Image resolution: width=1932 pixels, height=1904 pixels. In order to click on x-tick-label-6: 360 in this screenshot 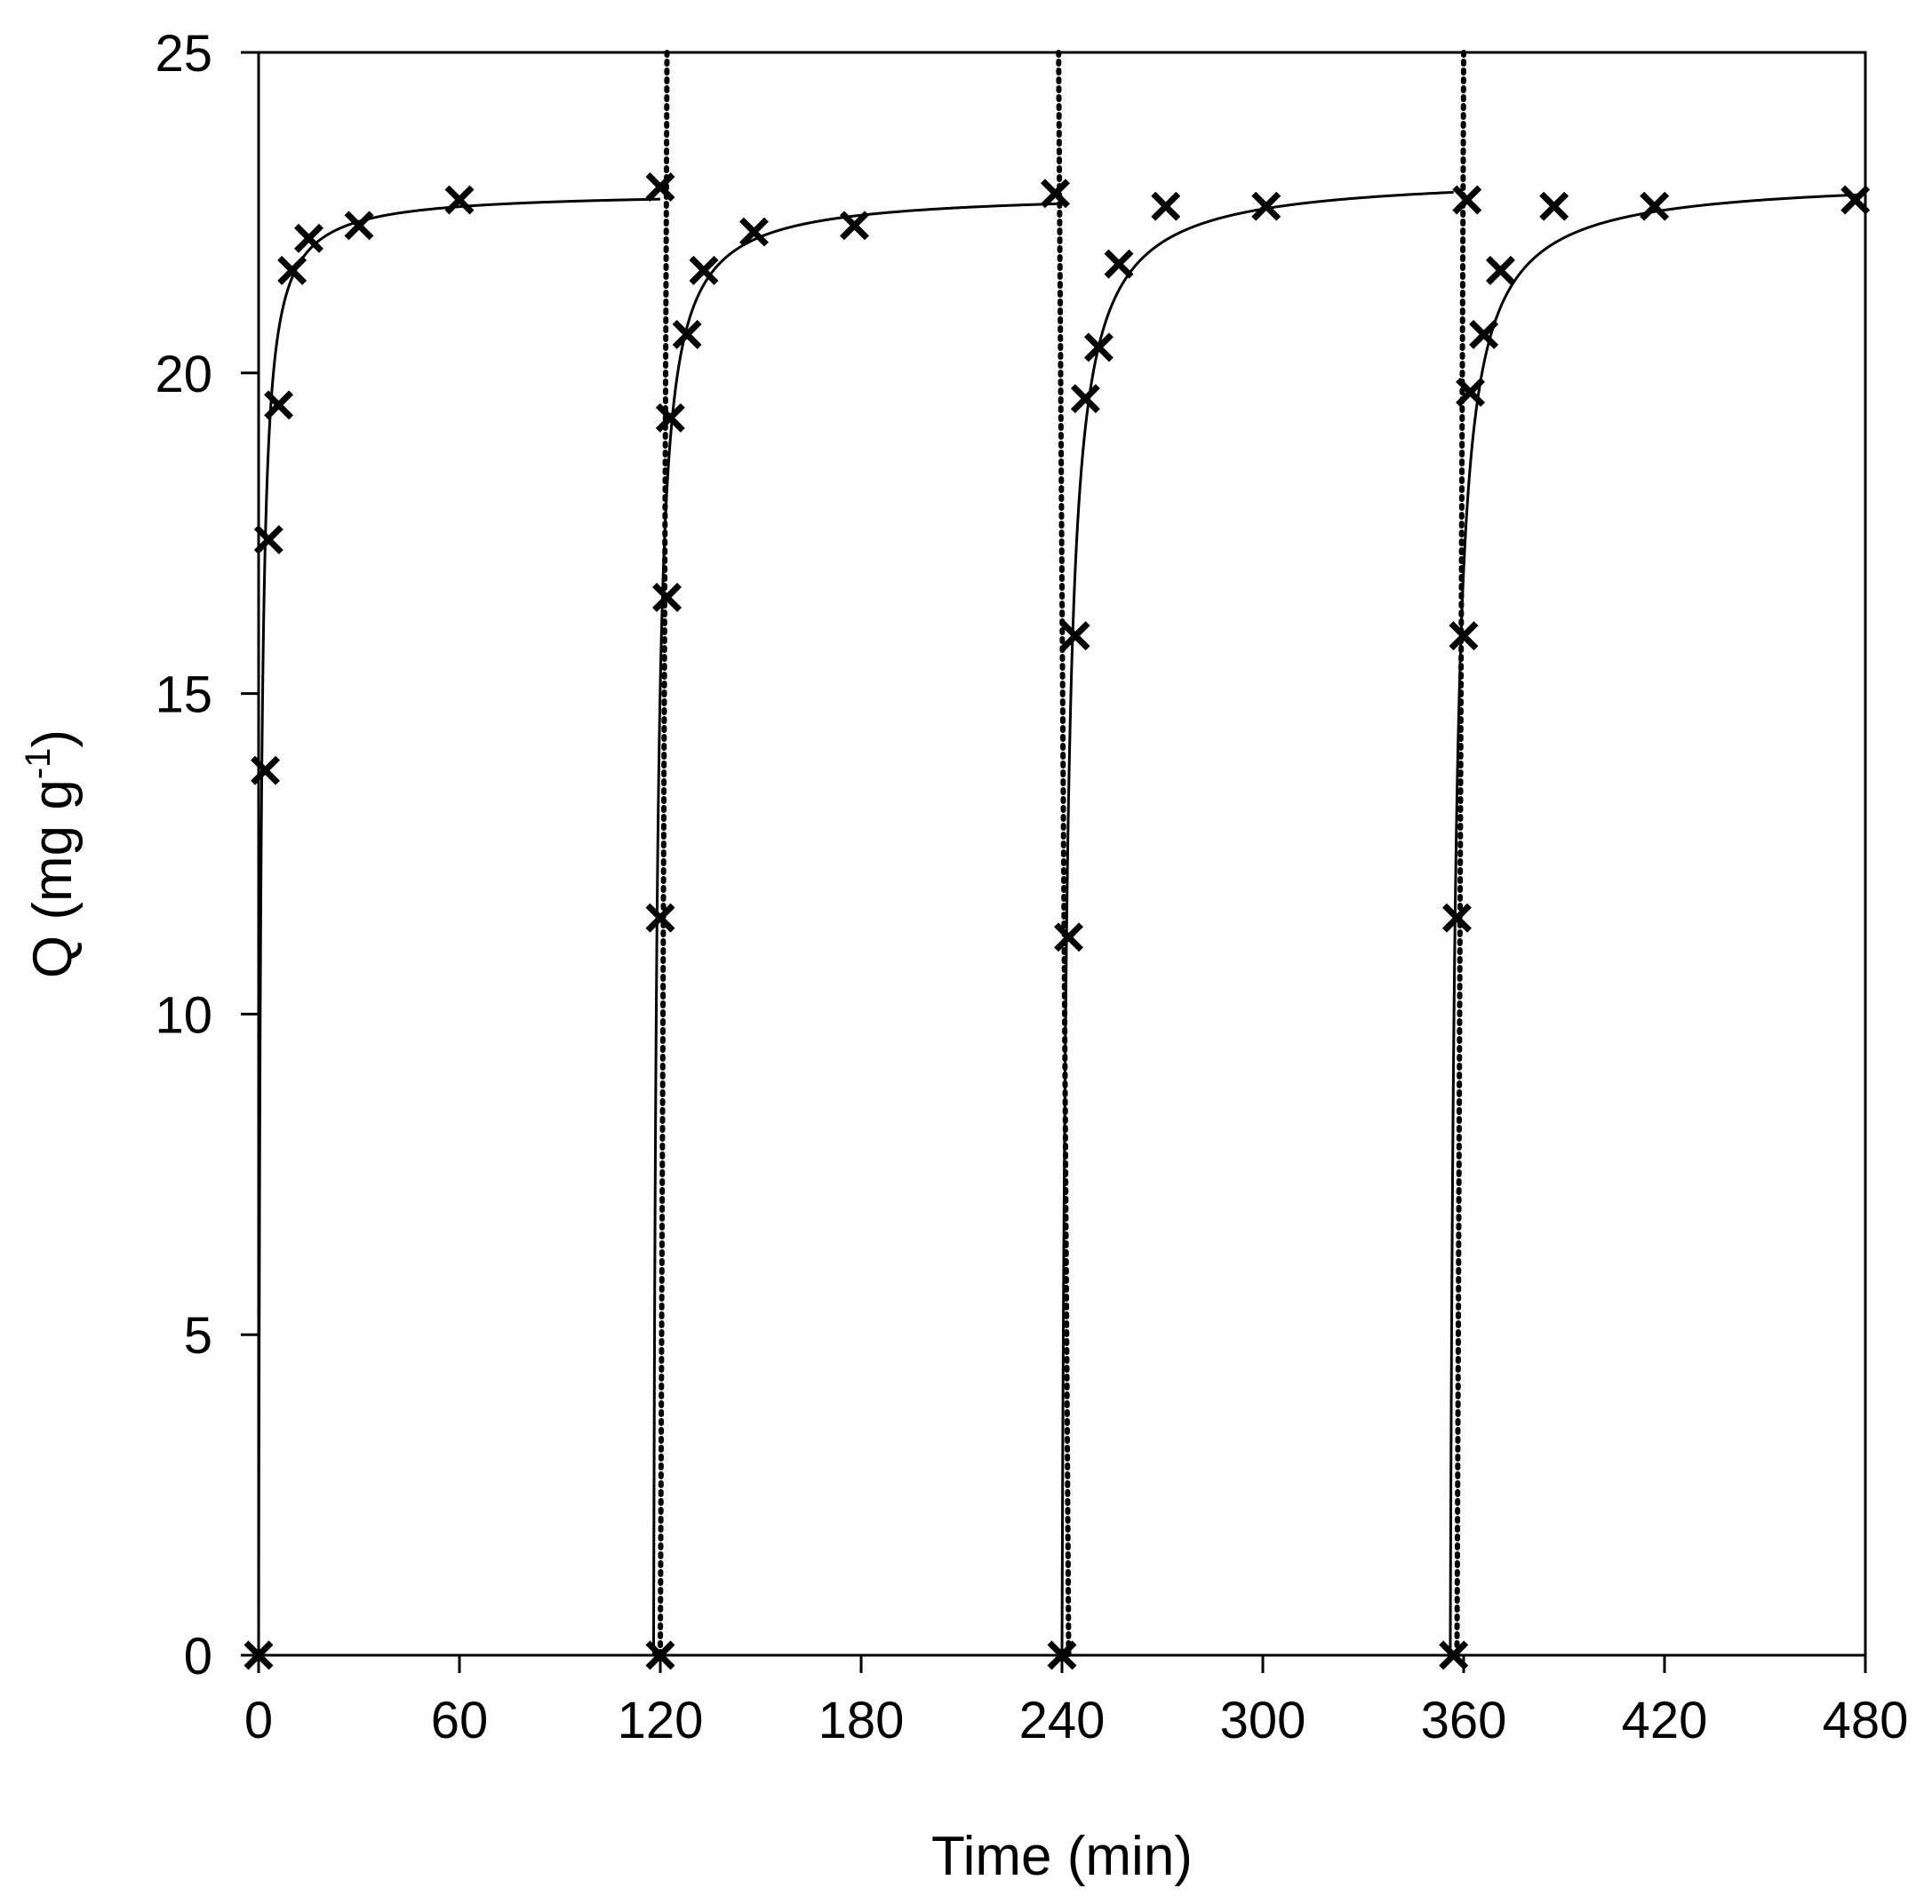, I will do `click(1464, 1721)`.